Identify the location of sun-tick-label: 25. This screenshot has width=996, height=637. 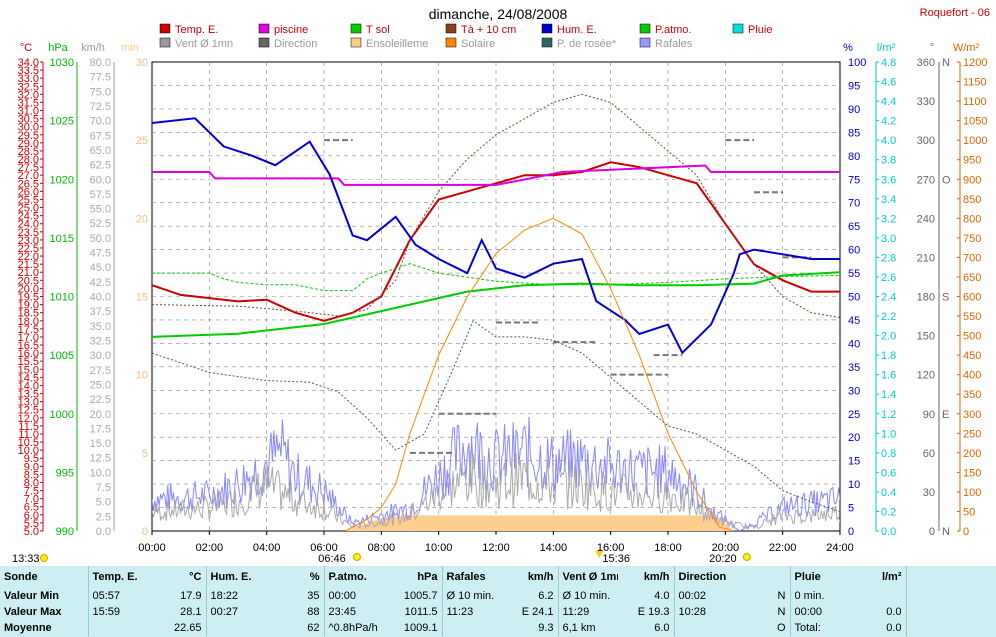
(142, 141).